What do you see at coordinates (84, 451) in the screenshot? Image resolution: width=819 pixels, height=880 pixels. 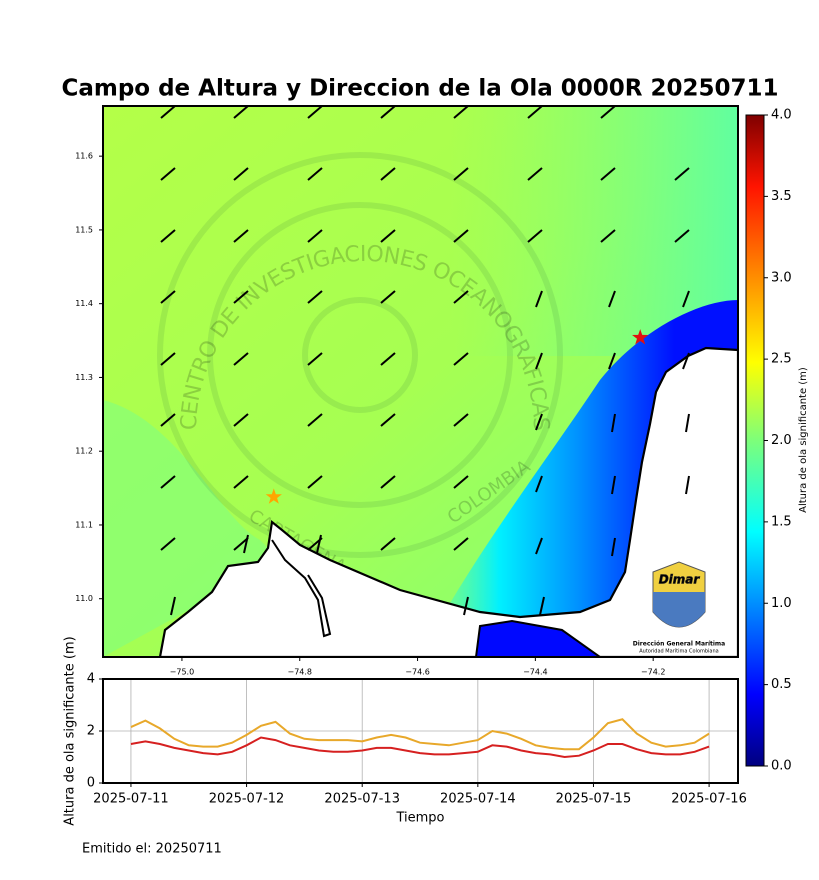 I see `y-tick-label: 11.2` at bounding box center [84, 451].